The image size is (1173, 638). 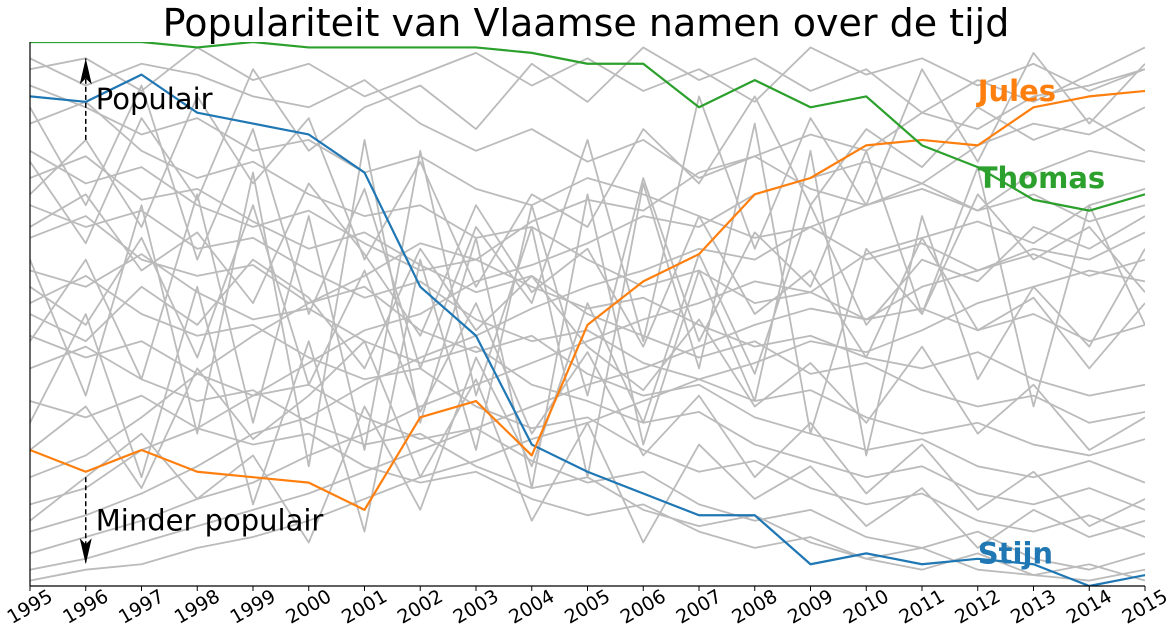 What do you see at coordinates (364, 606) in the screenshot?
I see `x-tick-label: 2001` at bounding box center [364, 606].